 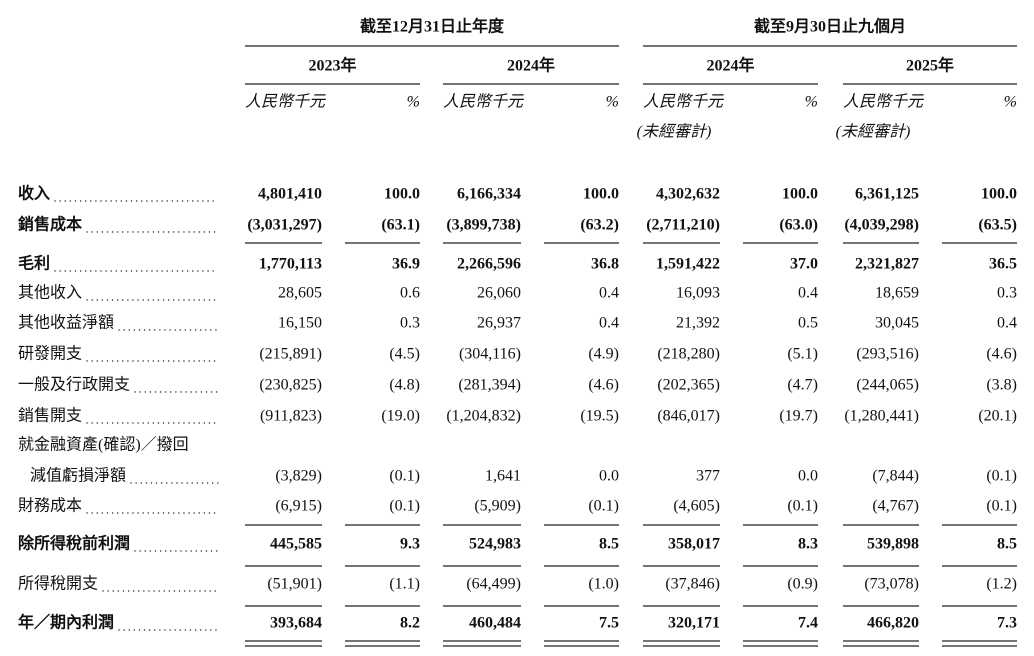 What do you see at coordinates (499, 323) in the screenshot?
I see `cell-value: 26,937` at bounding box center [499, 323].